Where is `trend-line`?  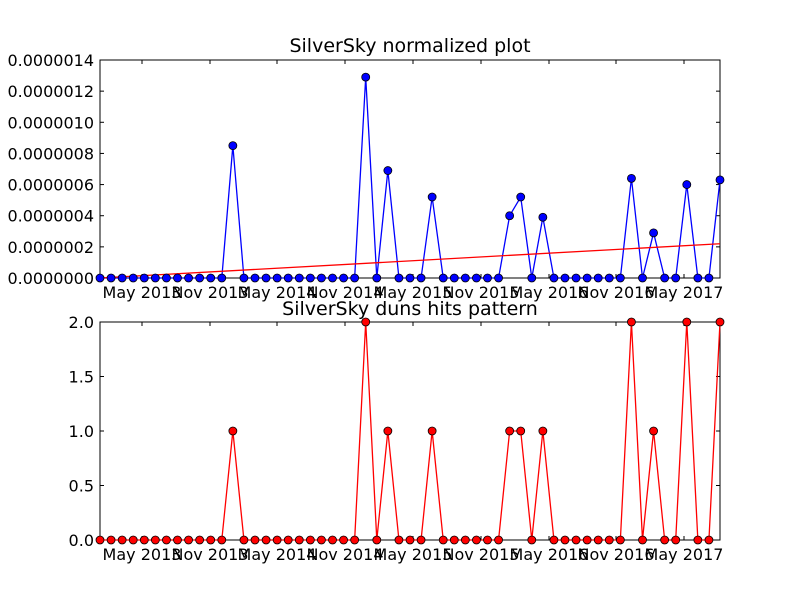
trend-line is located at coordinates (410, 261).